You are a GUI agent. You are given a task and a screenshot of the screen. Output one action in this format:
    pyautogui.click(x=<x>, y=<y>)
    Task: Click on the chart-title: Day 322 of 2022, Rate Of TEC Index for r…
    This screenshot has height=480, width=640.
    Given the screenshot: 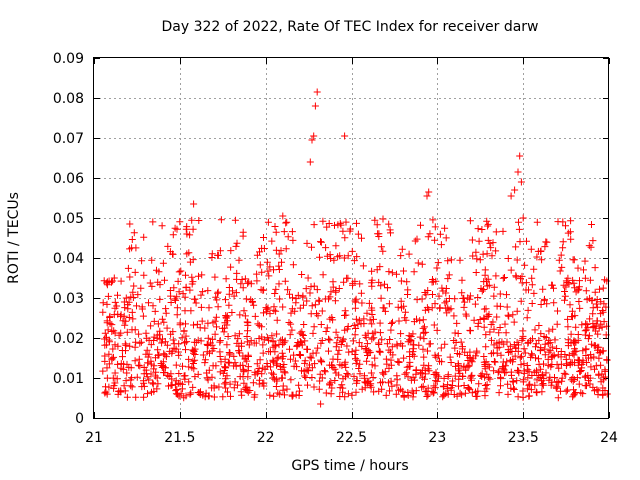 What is the action you would take?
    pyautogui.click(x=349, y=27)
    